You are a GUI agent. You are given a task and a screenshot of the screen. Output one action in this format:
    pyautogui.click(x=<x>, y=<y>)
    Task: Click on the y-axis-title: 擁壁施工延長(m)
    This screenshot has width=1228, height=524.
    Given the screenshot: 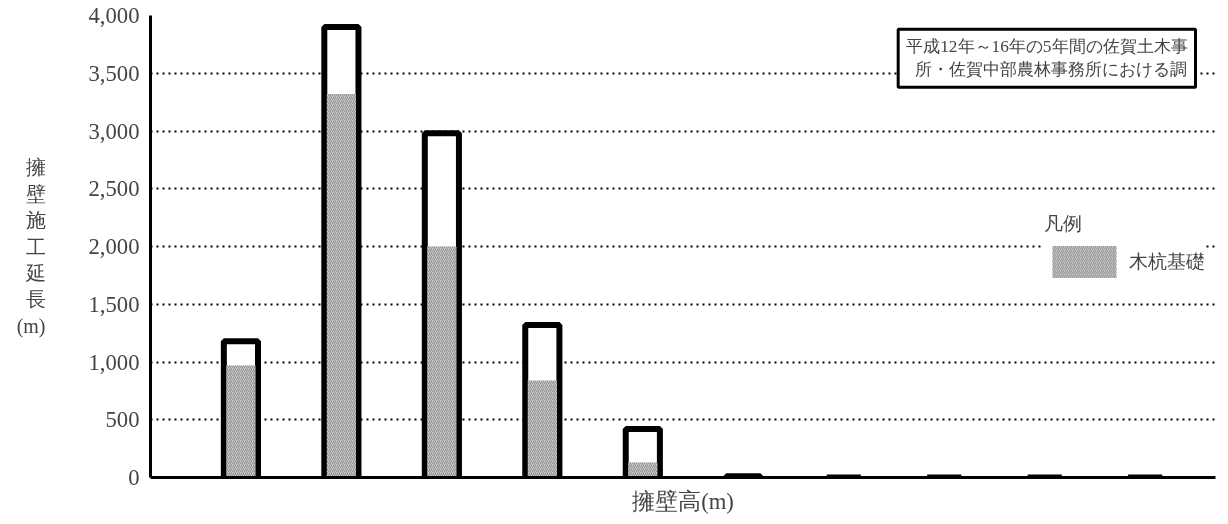 What is the action you would take?
    pyautogui.click(x=31, y=247)
    